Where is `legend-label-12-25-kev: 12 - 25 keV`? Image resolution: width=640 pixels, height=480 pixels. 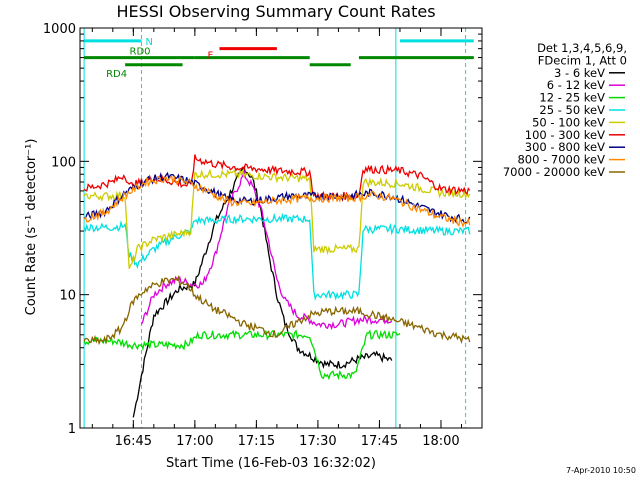
legend-label-12-25-kev: 12 - 25 keV is located at coordinates (572, 98).